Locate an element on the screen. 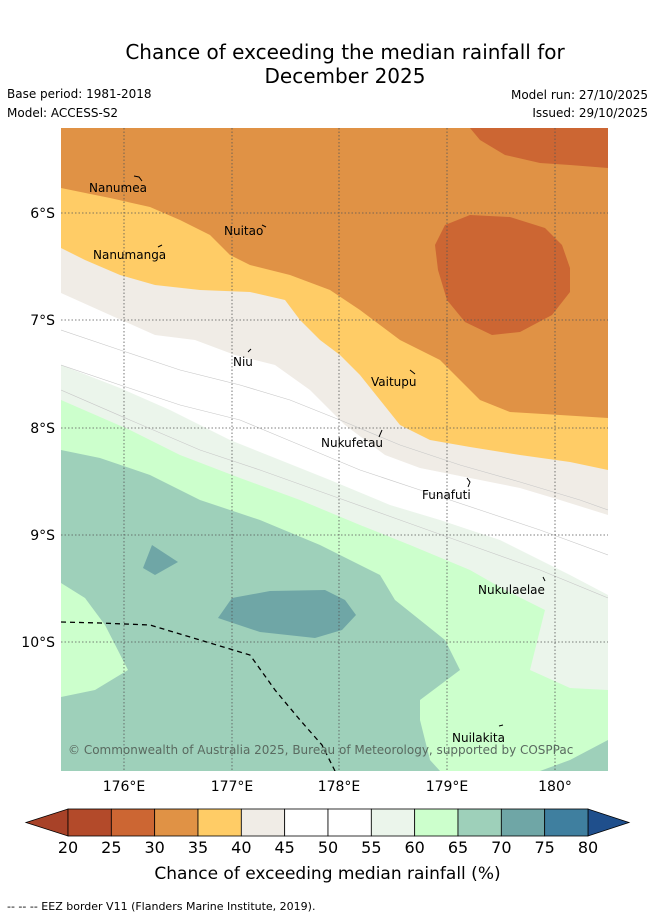 The image size is (655, 919). colorbar-tick-label: 70 is located at coordinates (501, 847).